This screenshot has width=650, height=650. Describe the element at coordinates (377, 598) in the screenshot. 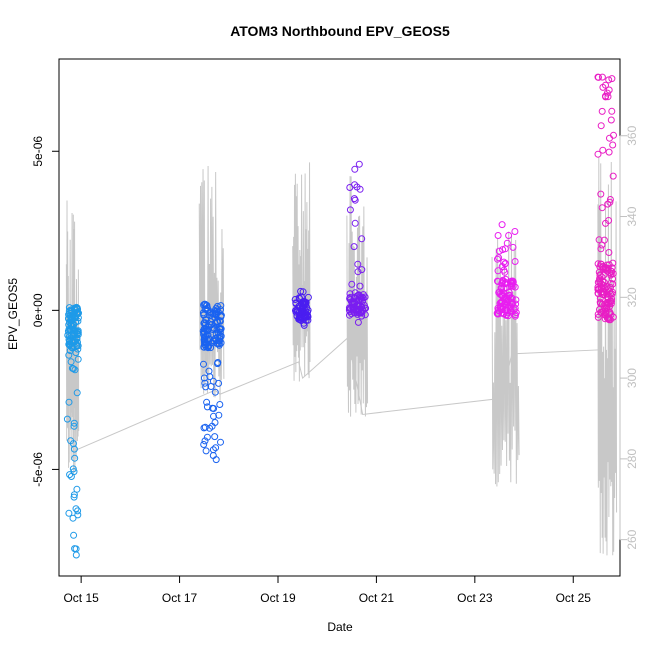

I see `x-tick-label: Oct 21` at that location.